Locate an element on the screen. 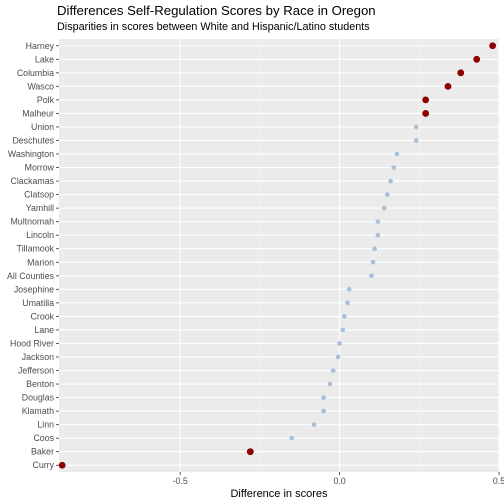  y-tick-label: Jefferson is located at coordinates (36, 371).